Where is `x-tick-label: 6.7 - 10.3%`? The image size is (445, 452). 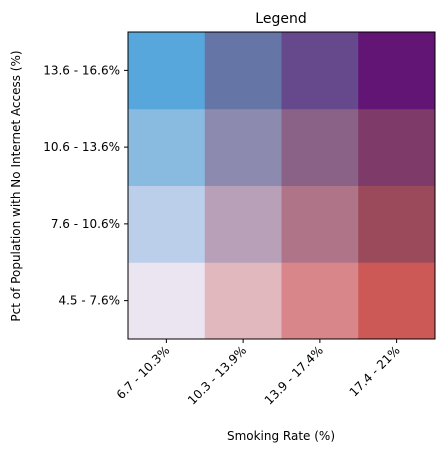
x-tick-label: 6.7 - 10.3% is located at coordinates (143, 372).